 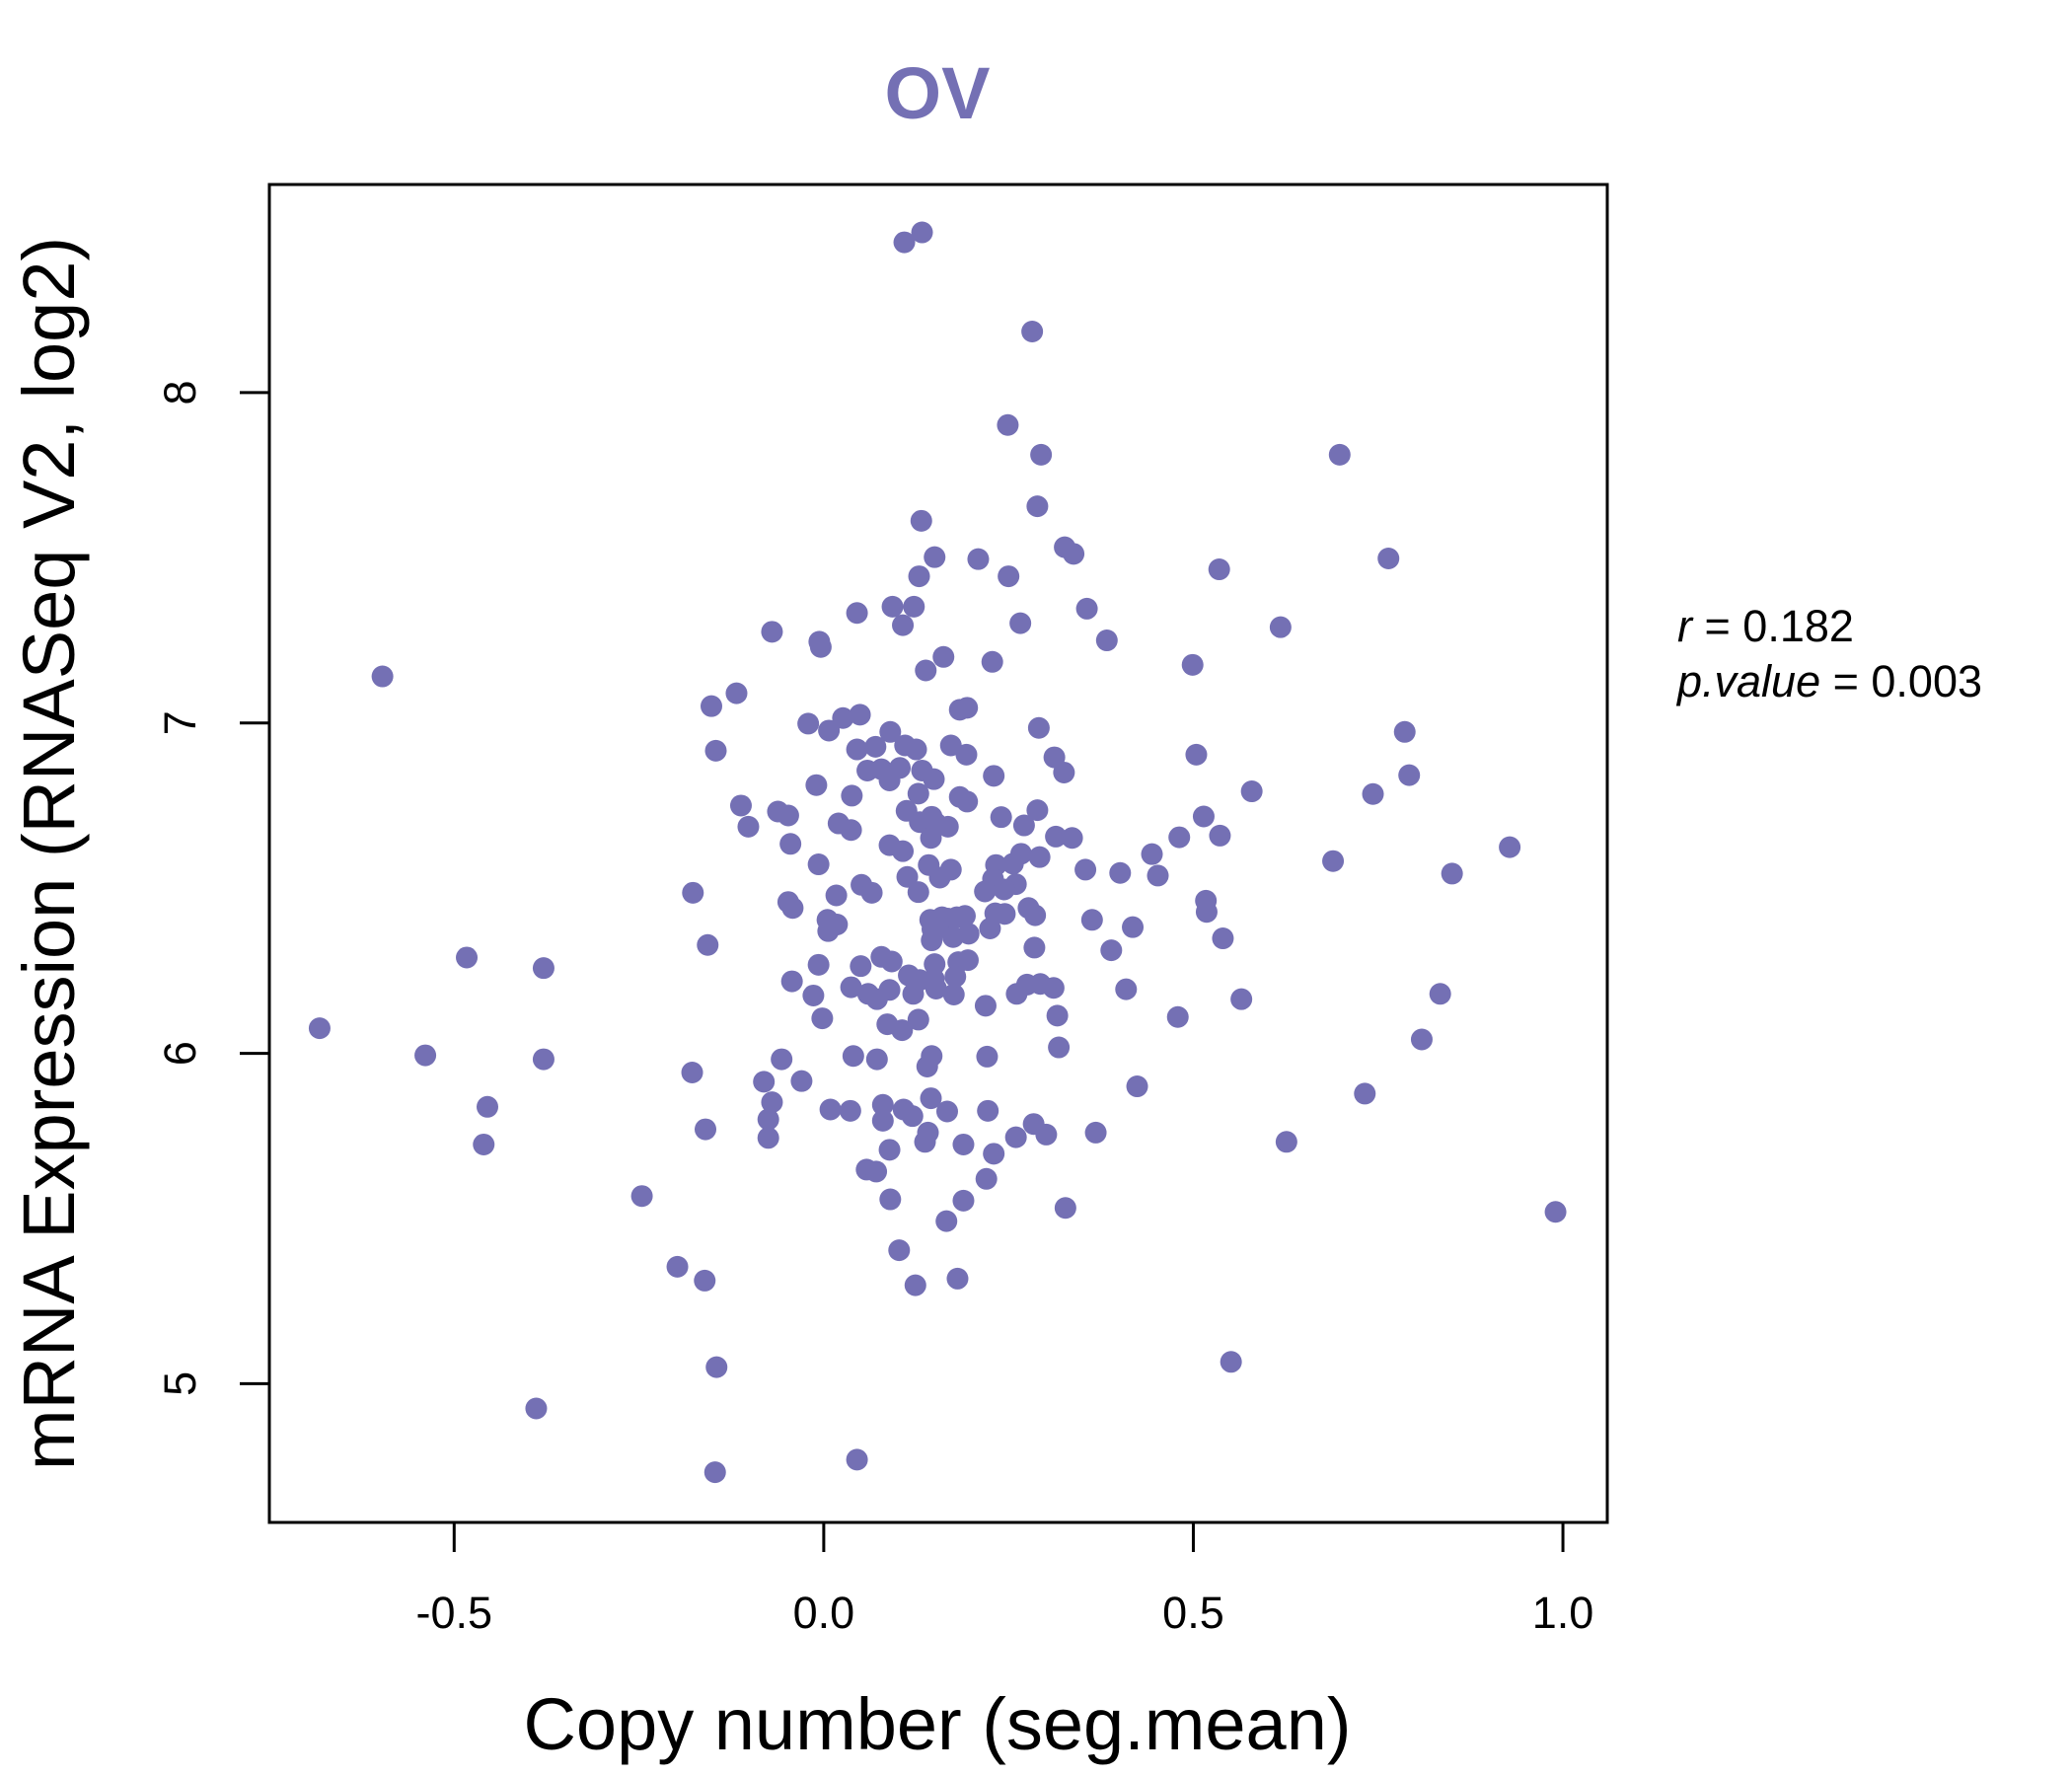 I want to click on y-tick-label: 5, so click(x=180, y=1384).